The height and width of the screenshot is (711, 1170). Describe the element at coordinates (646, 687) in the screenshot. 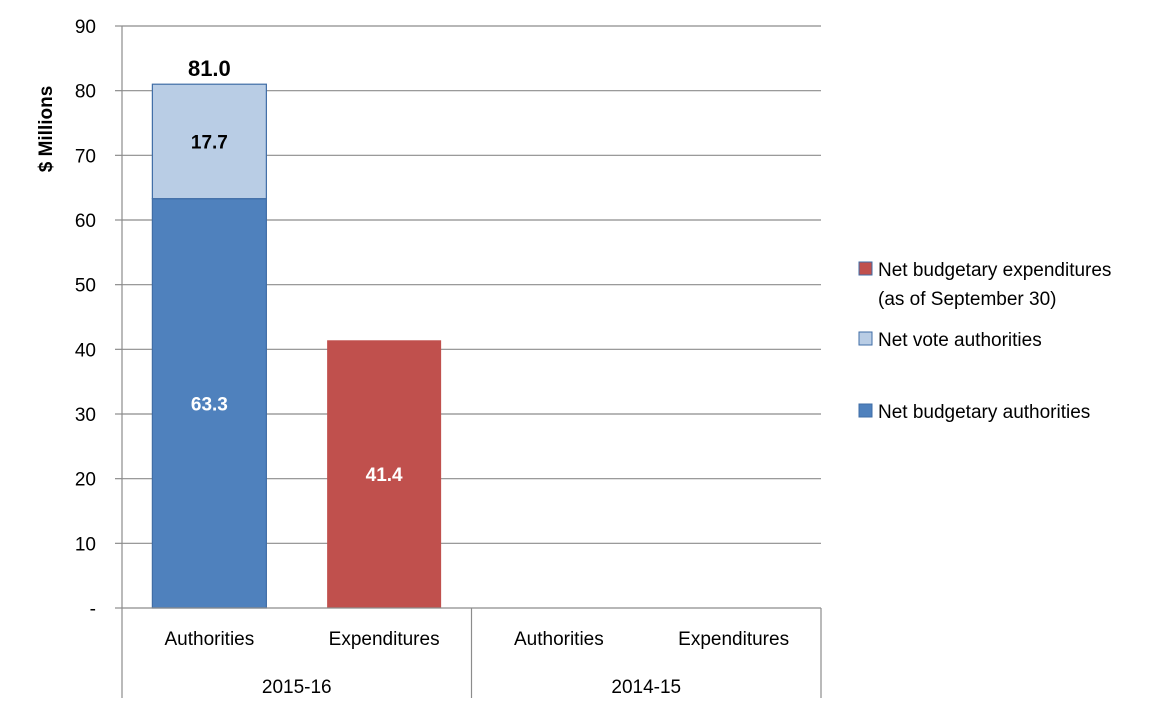

I see `x-group-label: 2014-15` at that location.